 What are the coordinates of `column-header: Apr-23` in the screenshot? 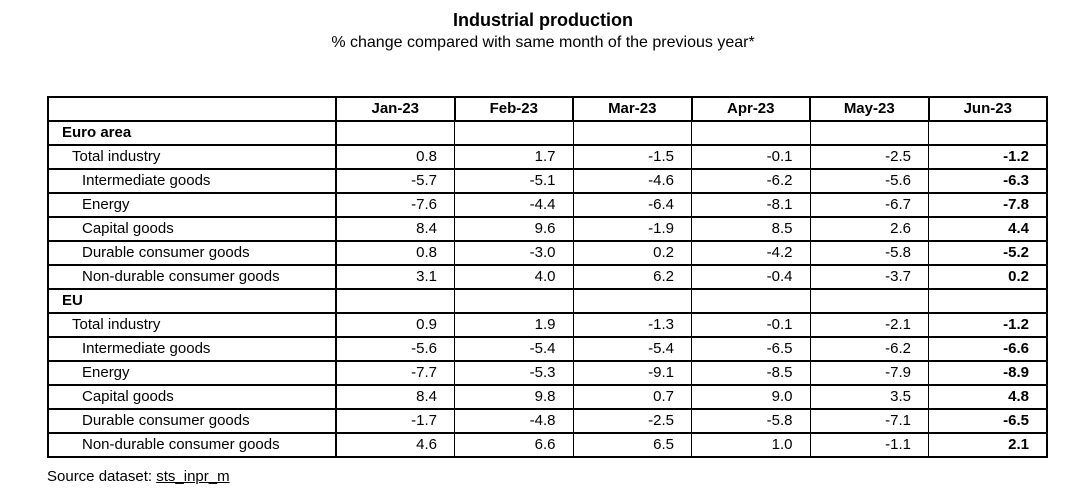 It's located at (750, 109).